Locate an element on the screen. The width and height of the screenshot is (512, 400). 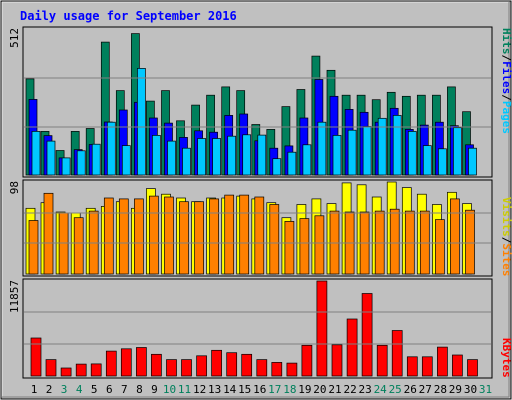
legend-visits: Visits is located at coordinates (506, 217).